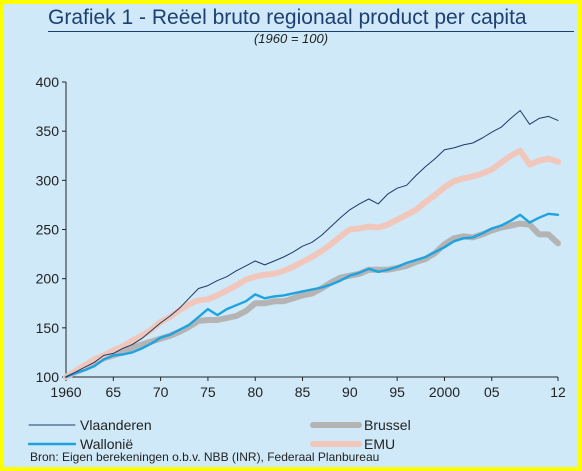 Image resolution: width=582 pixels, height=471 pixels. What do you see at coordinates (558, 392) in the screenshot?
I see `x-tick-label: 12` at bounding box center [558, 392].